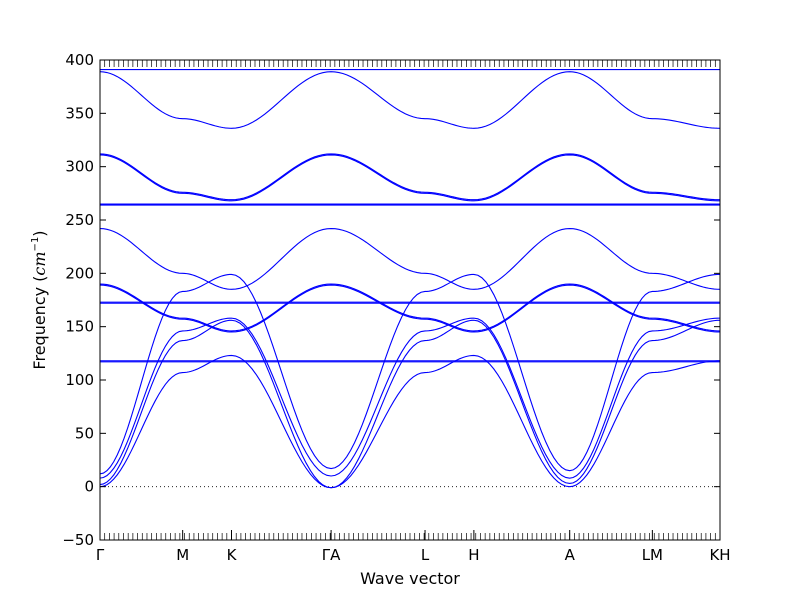 The width and height of the screenshot is (800, 600). I want to click on high-symmetry-label: H, so click(473, 555).